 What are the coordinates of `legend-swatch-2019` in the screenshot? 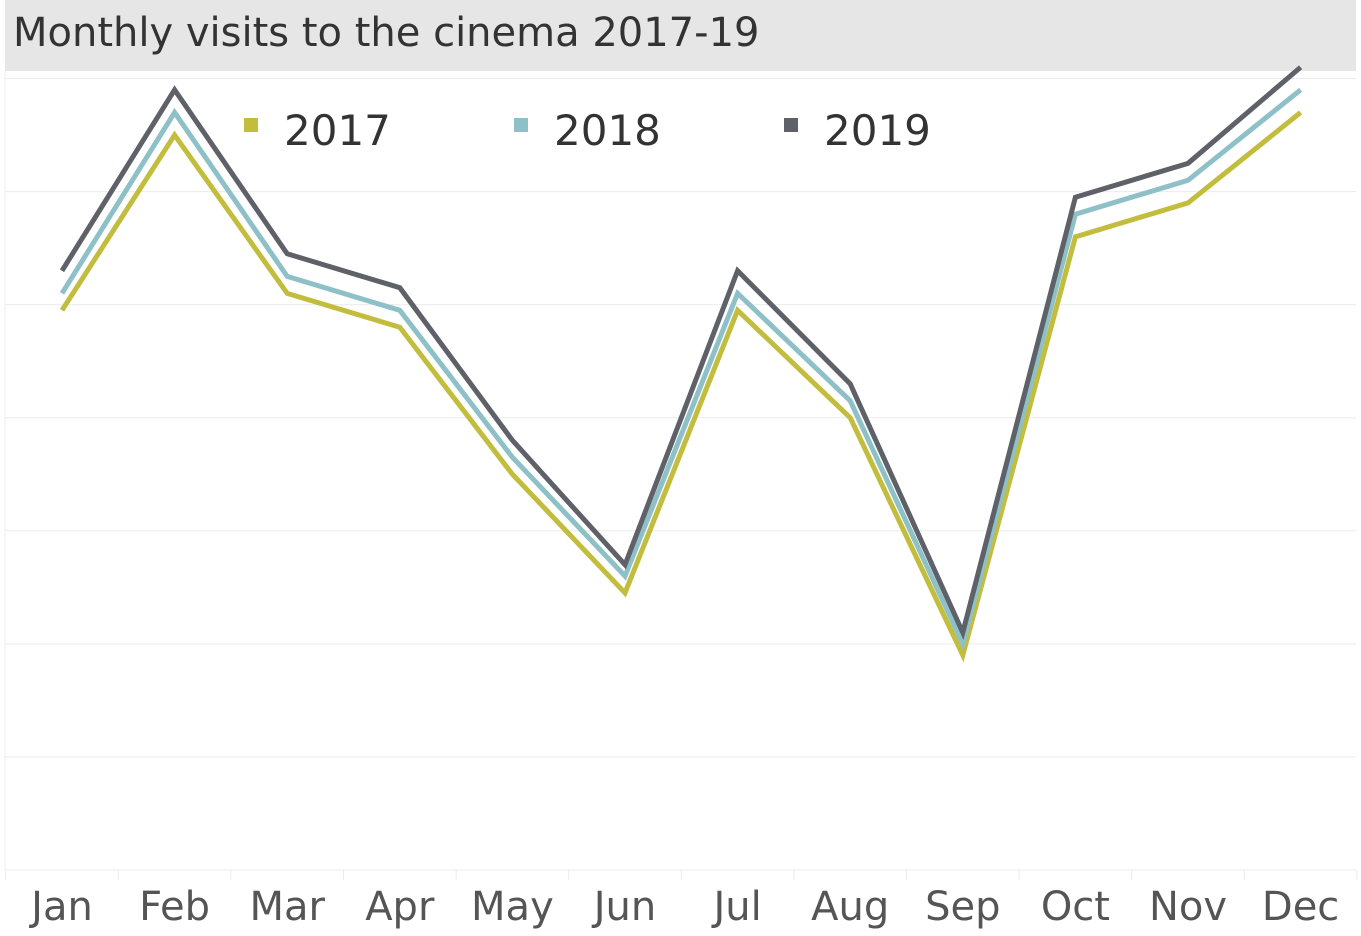 It's located at (791, 125).